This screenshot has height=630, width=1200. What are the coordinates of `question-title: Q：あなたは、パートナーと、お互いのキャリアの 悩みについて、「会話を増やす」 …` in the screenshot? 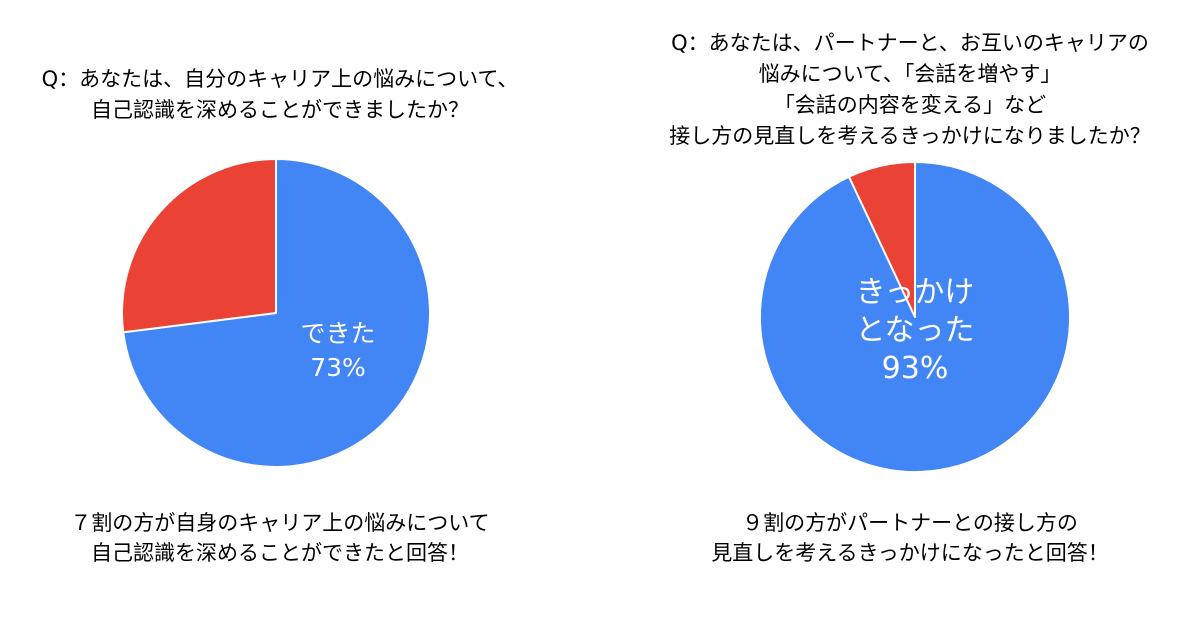 It's located at (910, 90).